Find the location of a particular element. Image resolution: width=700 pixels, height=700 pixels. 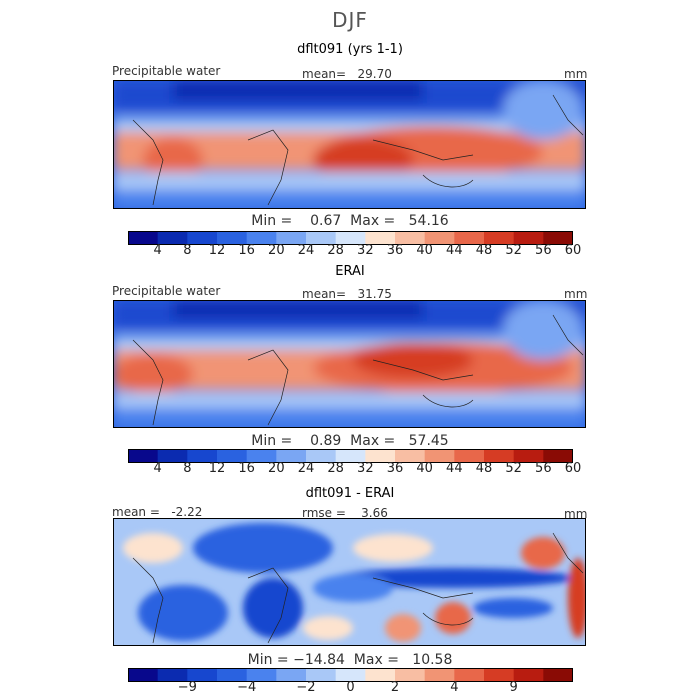

colorbar-tick-label: 0 is located at coordinates (350, 687).